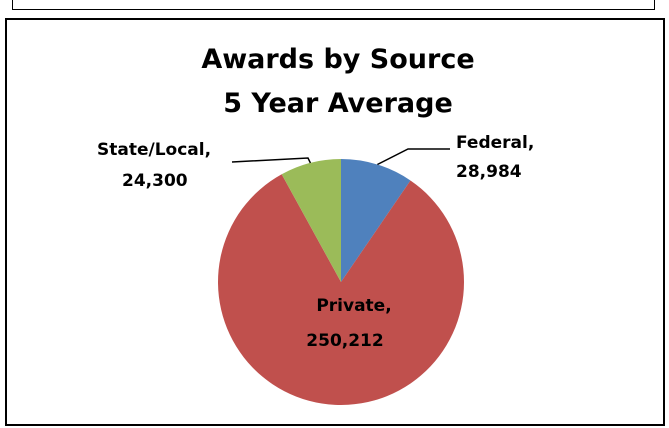 The height and width of the screenshot is (428, 669). Describe the element at coordinates (353, 306) in the screenshot. I see `slice-label-private-name: Private,` at that location.